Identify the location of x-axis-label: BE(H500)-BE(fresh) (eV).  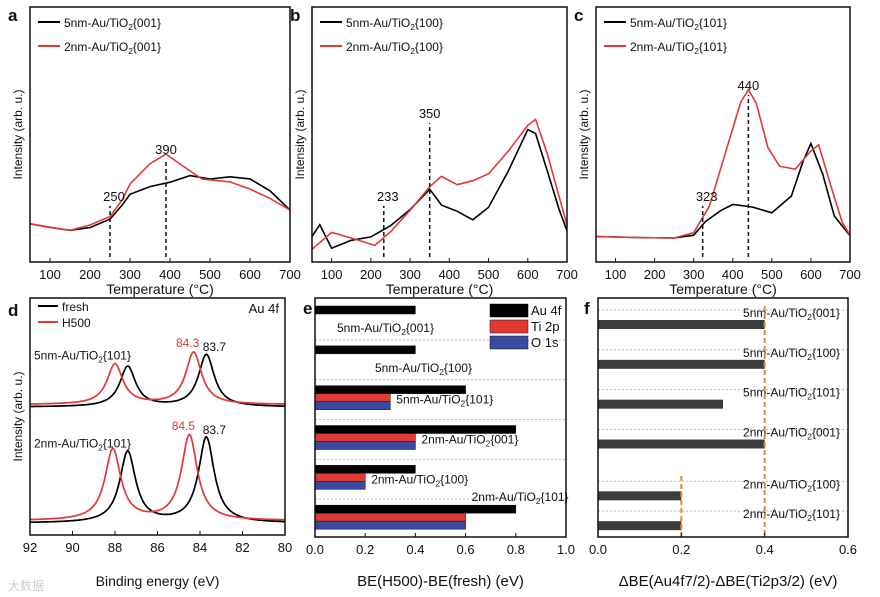
(440, 581).